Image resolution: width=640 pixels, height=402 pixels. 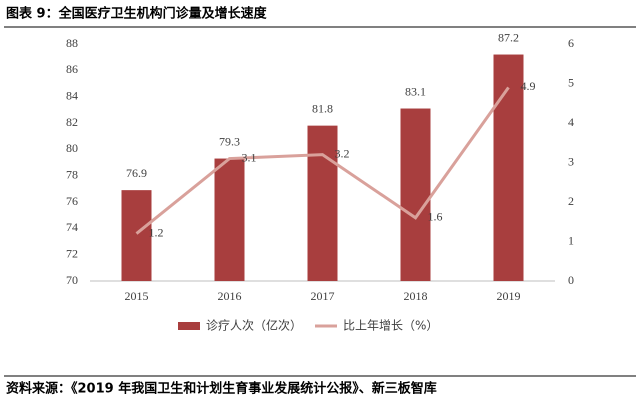 I want to click on bar-value-label: 83.1, so click(x=415, y=91).